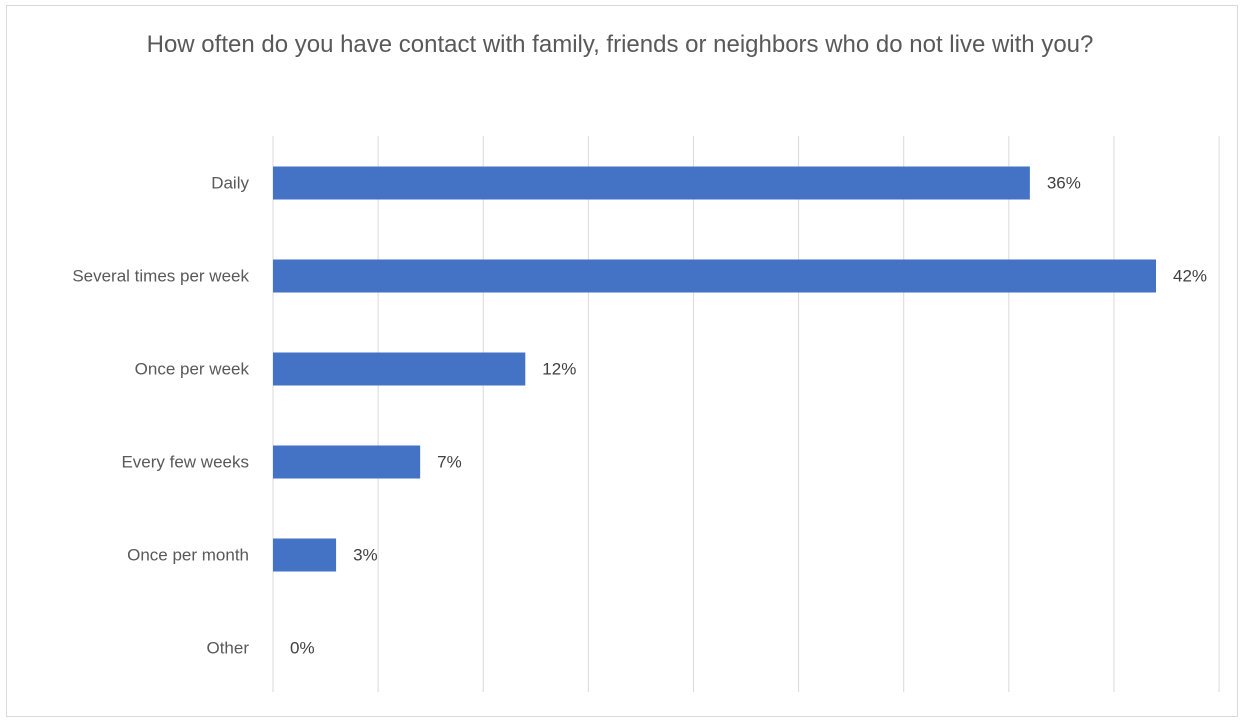 This screenshot has height=721, width=1244. I want to click on category-label: Once per month, so click(188, 555).